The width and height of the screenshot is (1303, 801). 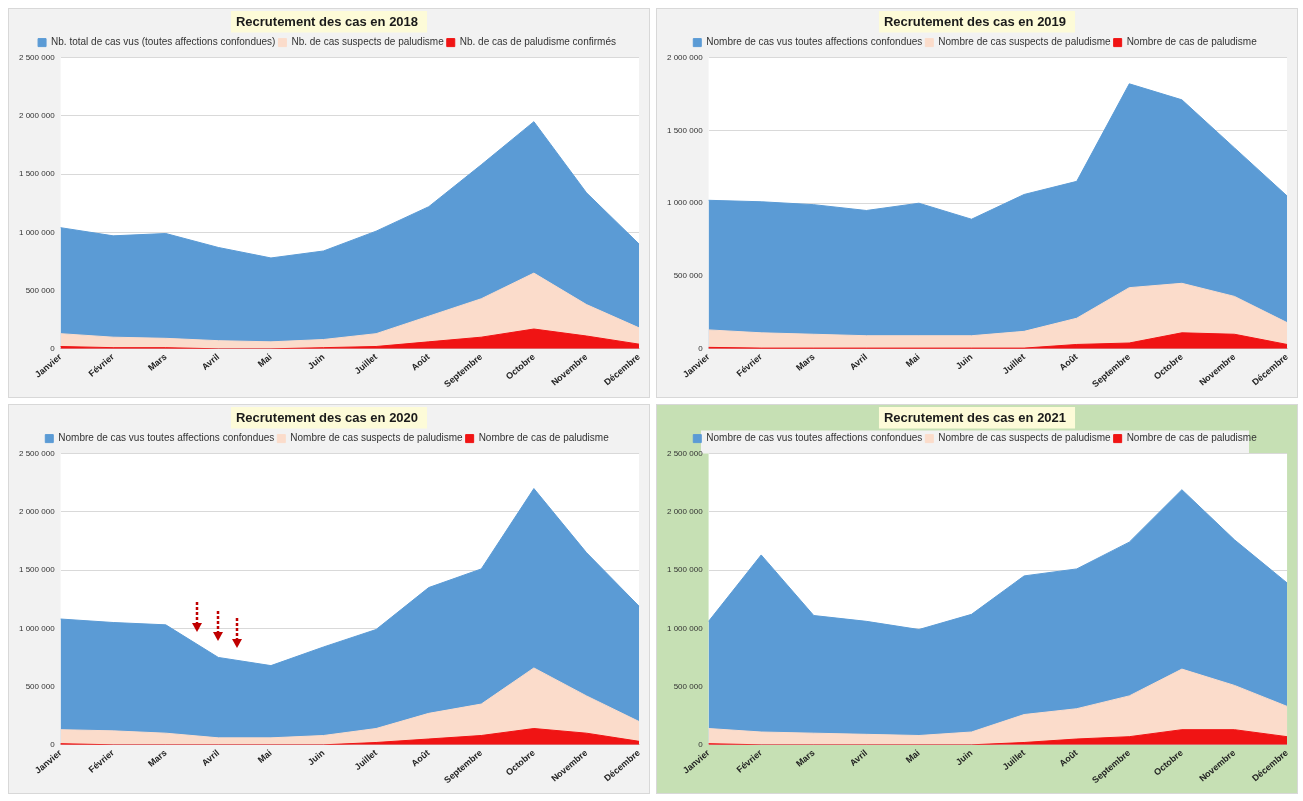 What do you see at coordinates (537, 42) in the screenshot?
I see `legend-label: Nb. de cas de paludisme confirmés` at bounding box center [537, 42].